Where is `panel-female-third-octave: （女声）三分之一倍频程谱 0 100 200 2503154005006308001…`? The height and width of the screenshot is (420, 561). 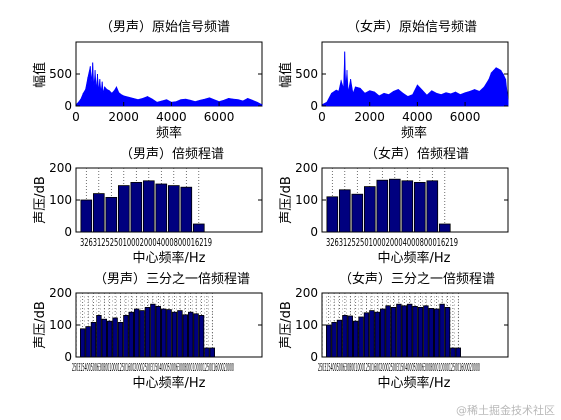 panel-female-third-octave: （女声）三分之一倍频程谱 0 100 200 2503154005006308001… is located at coordinates (394, 331).